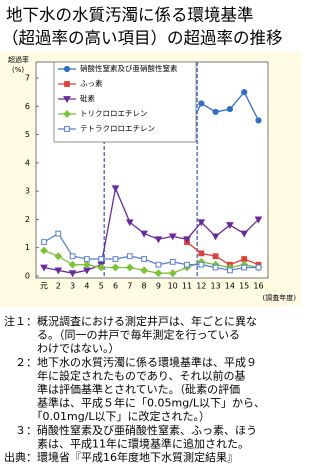 The image size is (320, 470). What do you see at coordinates (258, 286) in the screenshot?
I see `x-tick-label: 16` at bounding box center [258, 286].